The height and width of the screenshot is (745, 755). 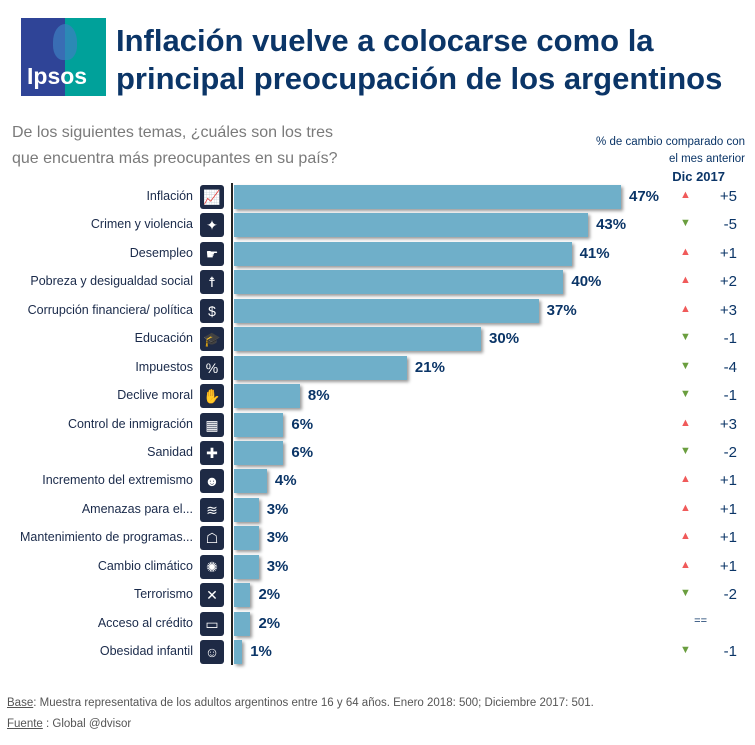 What do you see at coordinates (155, 395) in the screenshot?
I see `category-label: Declive moral` at bounding box center [155, 395].